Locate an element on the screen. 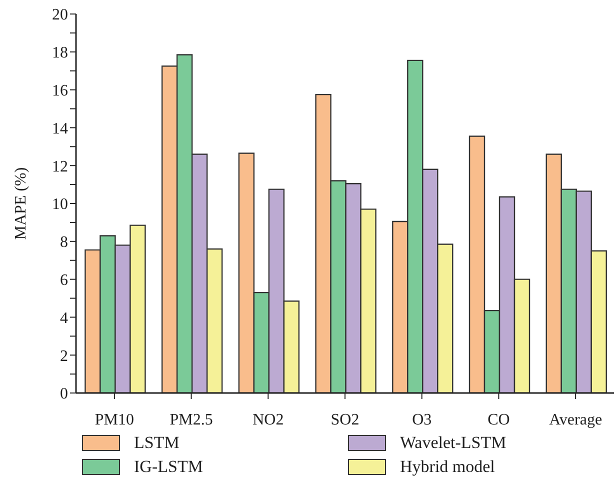 The image size is (616, 489). legend-label: LSTM is located at coordinates (157, 443).